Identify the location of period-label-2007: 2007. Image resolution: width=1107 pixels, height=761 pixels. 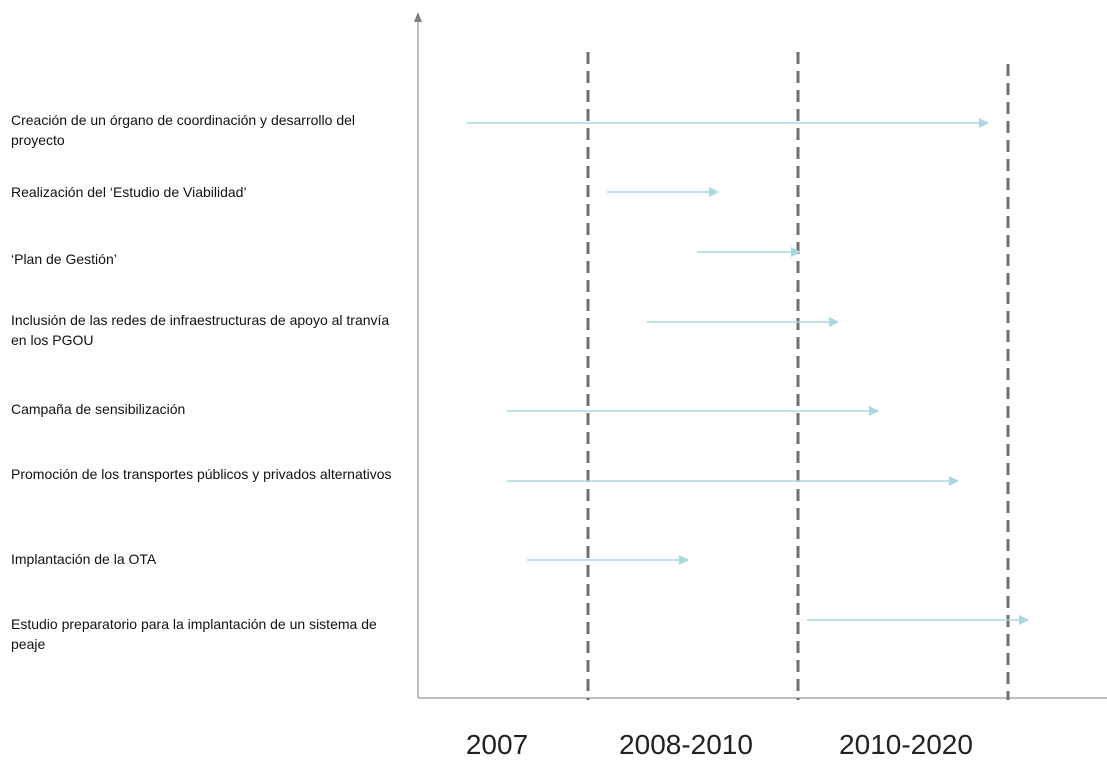
(497, 744).